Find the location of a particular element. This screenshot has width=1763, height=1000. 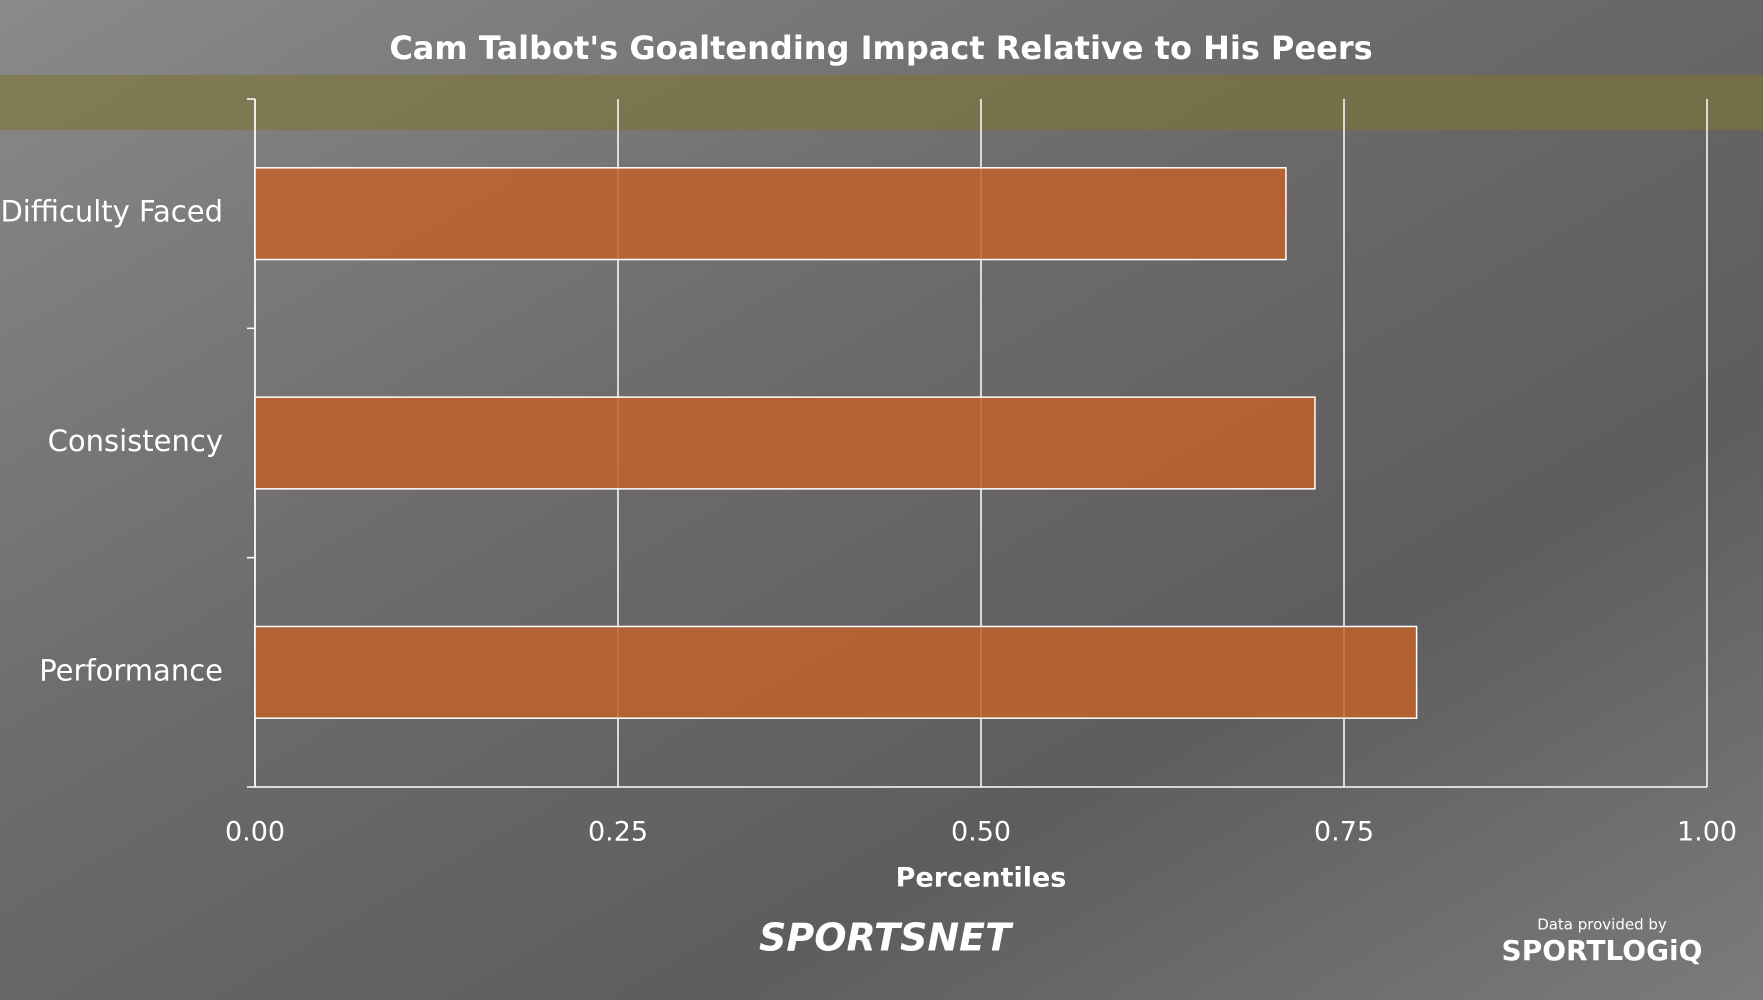

credit-logo: SPORTLOGiQ is located at coordinates (1602, 950).